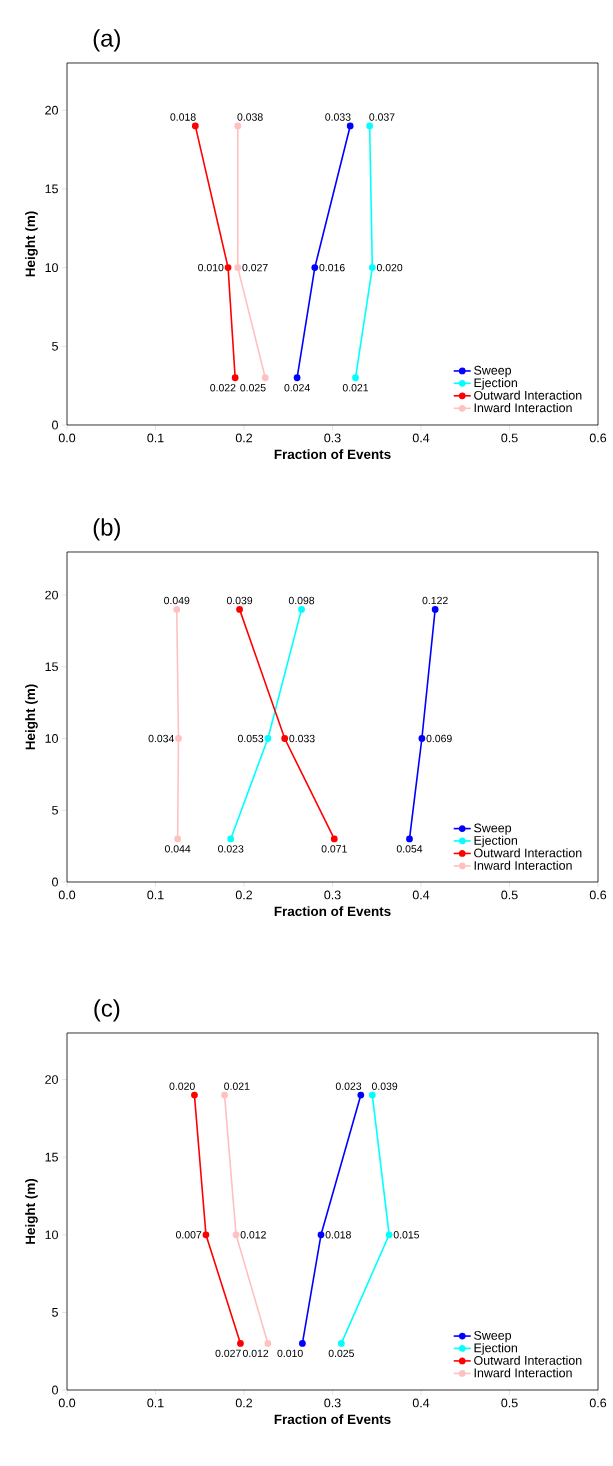 This screenshot has height=1466, width=613. I want to click on annotation: 0.098, so click(301, 600).